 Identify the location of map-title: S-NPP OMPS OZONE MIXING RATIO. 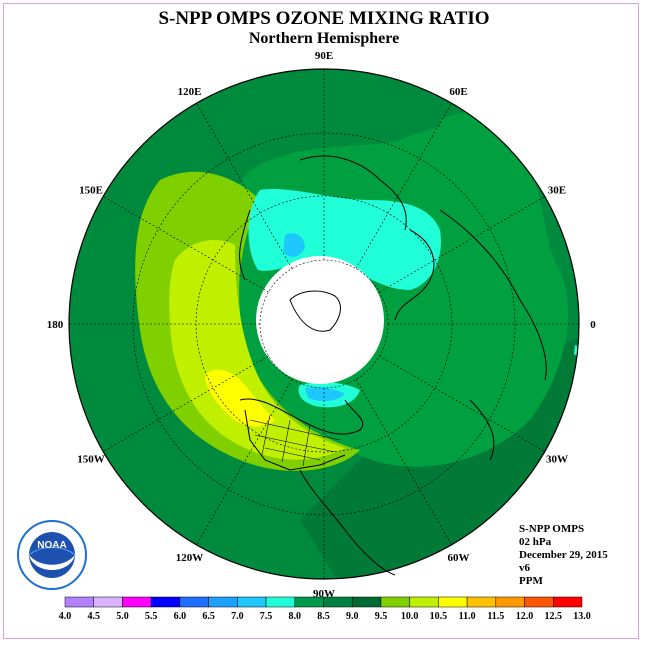
(324, 18).